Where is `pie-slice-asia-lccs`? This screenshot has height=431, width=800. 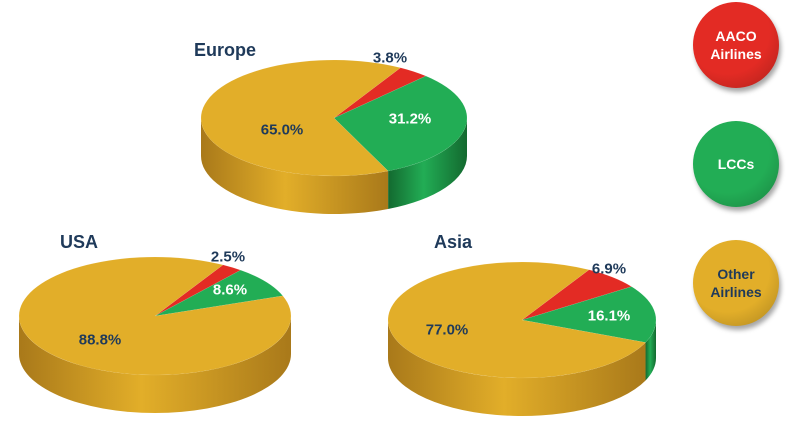
pie-slice-asia-lccs is located at coordinates (589, 314).